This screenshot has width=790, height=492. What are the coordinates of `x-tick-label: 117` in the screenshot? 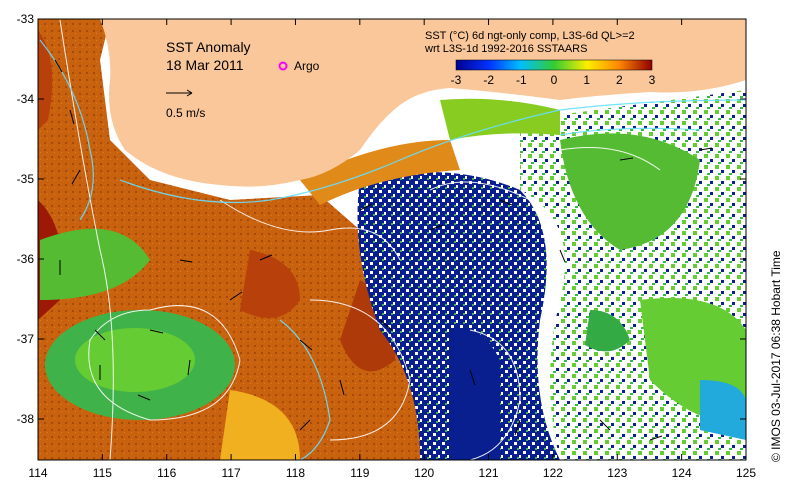 It's located at (231, 473).